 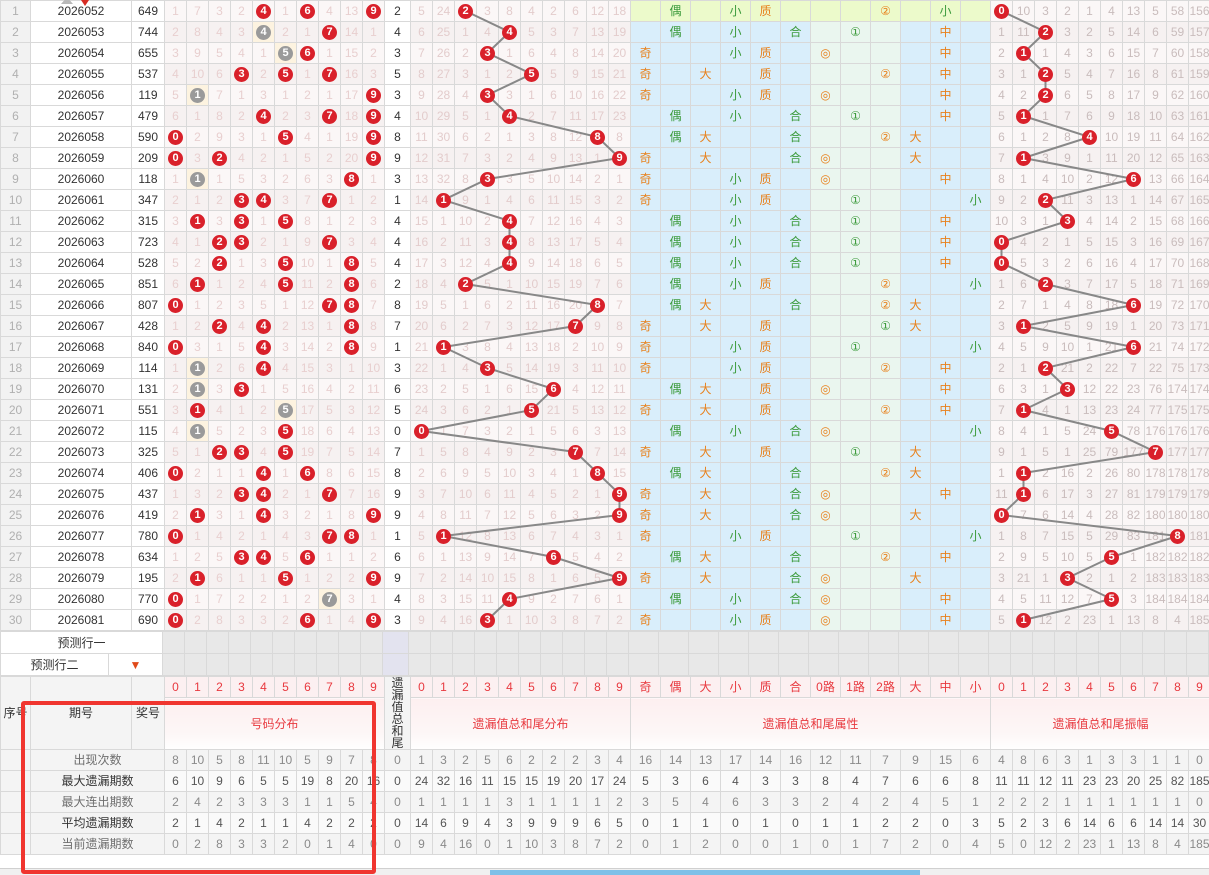 I want to click on prediction-row-2: 预测行二 ▼, so click(x=604, y=664).